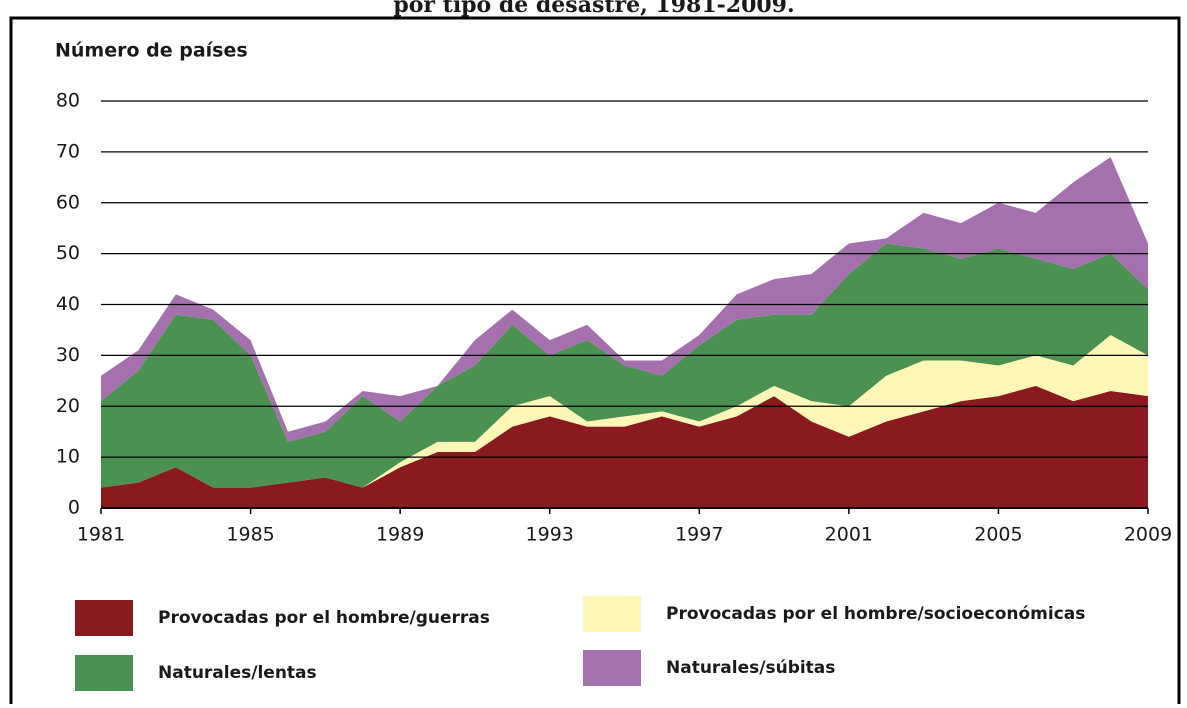 The height and width of the screenshot is (708, 1187). Describe the element at coordinates (68, 101) in the screenshot. I see `y-tick-label: 80` at that location.